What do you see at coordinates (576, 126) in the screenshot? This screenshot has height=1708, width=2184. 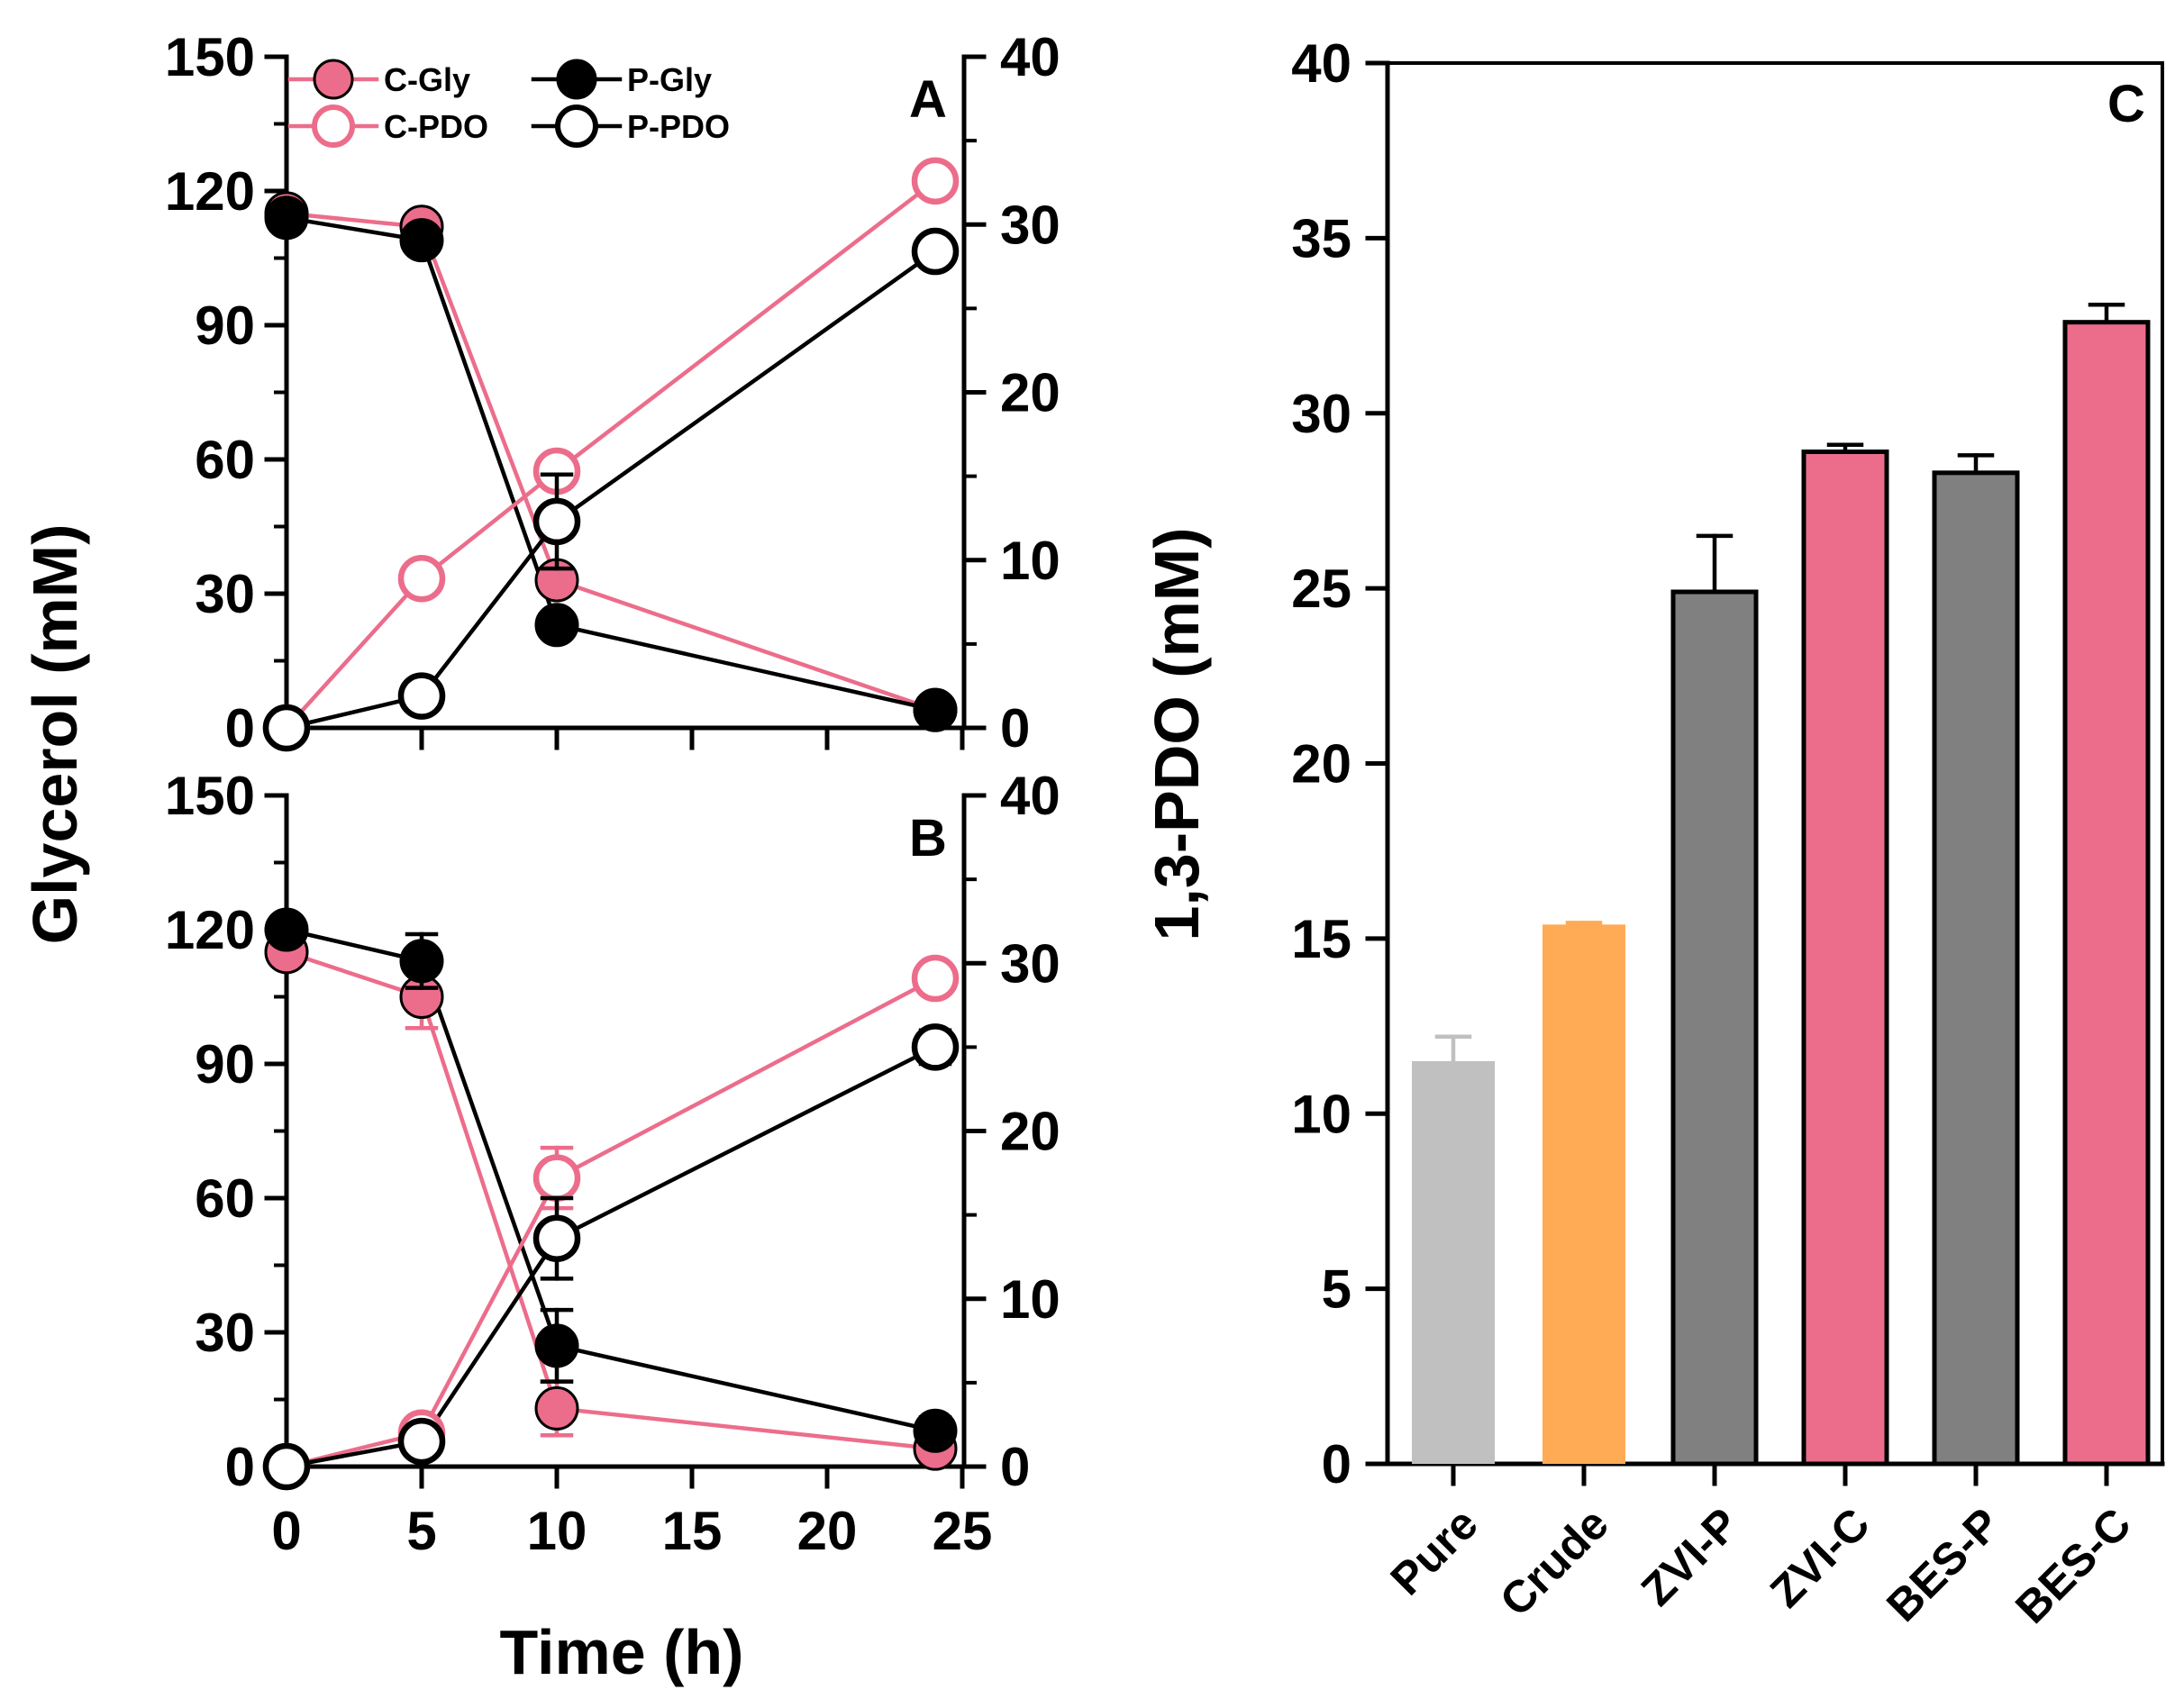 I see `legend-marker-p-pdo` at bounding box center [576, 126].